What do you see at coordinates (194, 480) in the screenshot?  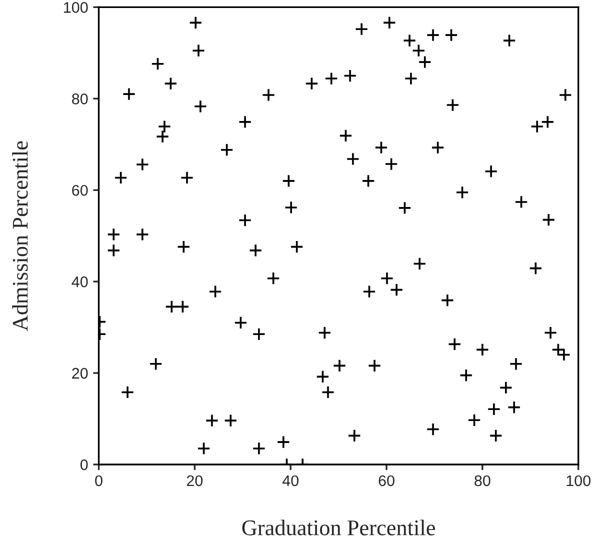 I see `x-tick-label: 20` at bounding box center [194, 480].